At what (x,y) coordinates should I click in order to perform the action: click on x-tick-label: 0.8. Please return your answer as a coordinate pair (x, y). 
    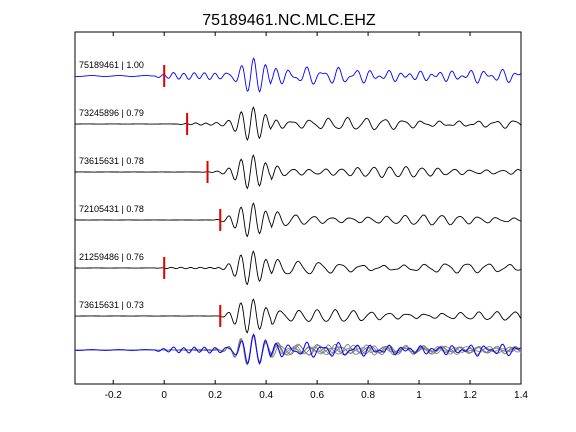
    Looking at the image, I should click on (368, 395).